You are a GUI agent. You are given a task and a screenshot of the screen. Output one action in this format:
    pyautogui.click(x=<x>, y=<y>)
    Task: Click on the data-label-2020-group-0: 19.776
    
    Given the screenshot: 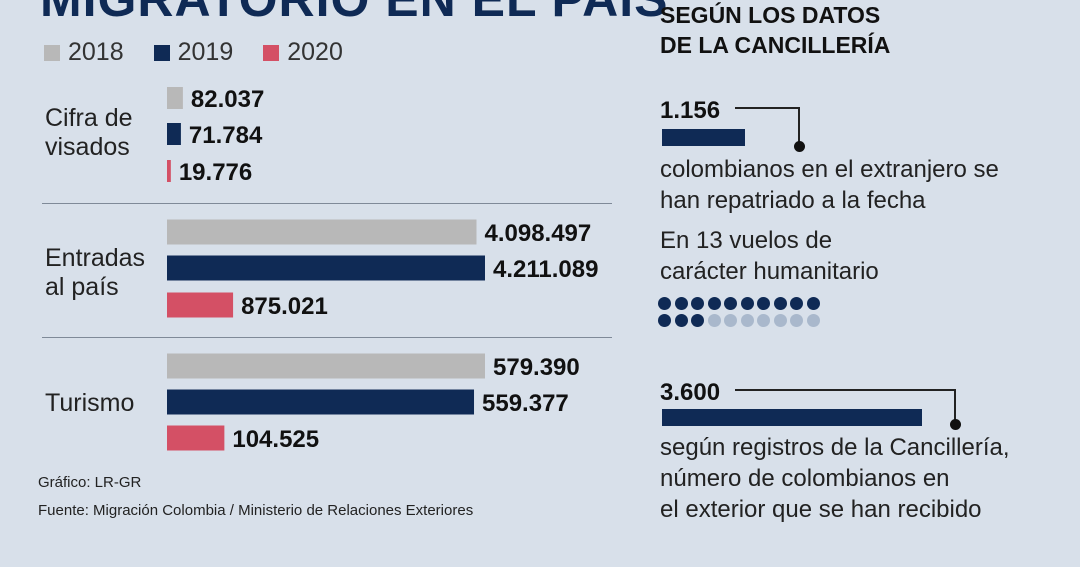 What is the action you would take?
    pyautogui.click(x=215, y=172)
    